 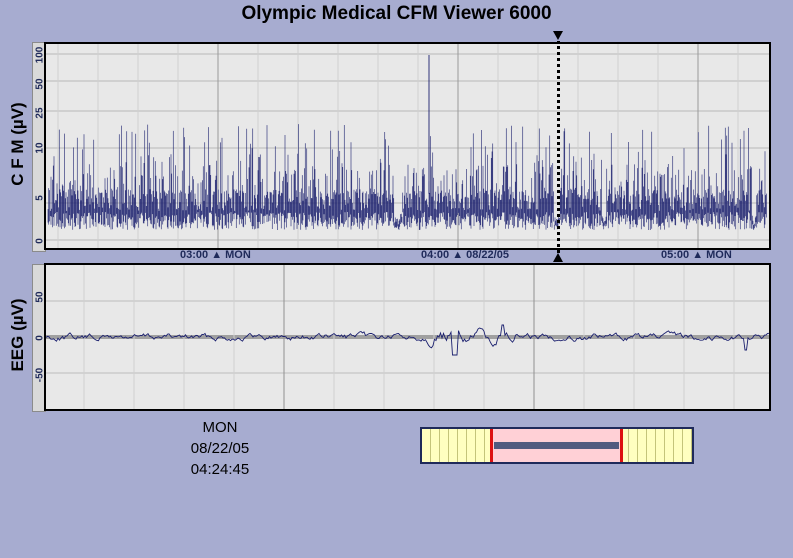 I want to click on date-label: 08/22/05, so click(x=487, y=255).